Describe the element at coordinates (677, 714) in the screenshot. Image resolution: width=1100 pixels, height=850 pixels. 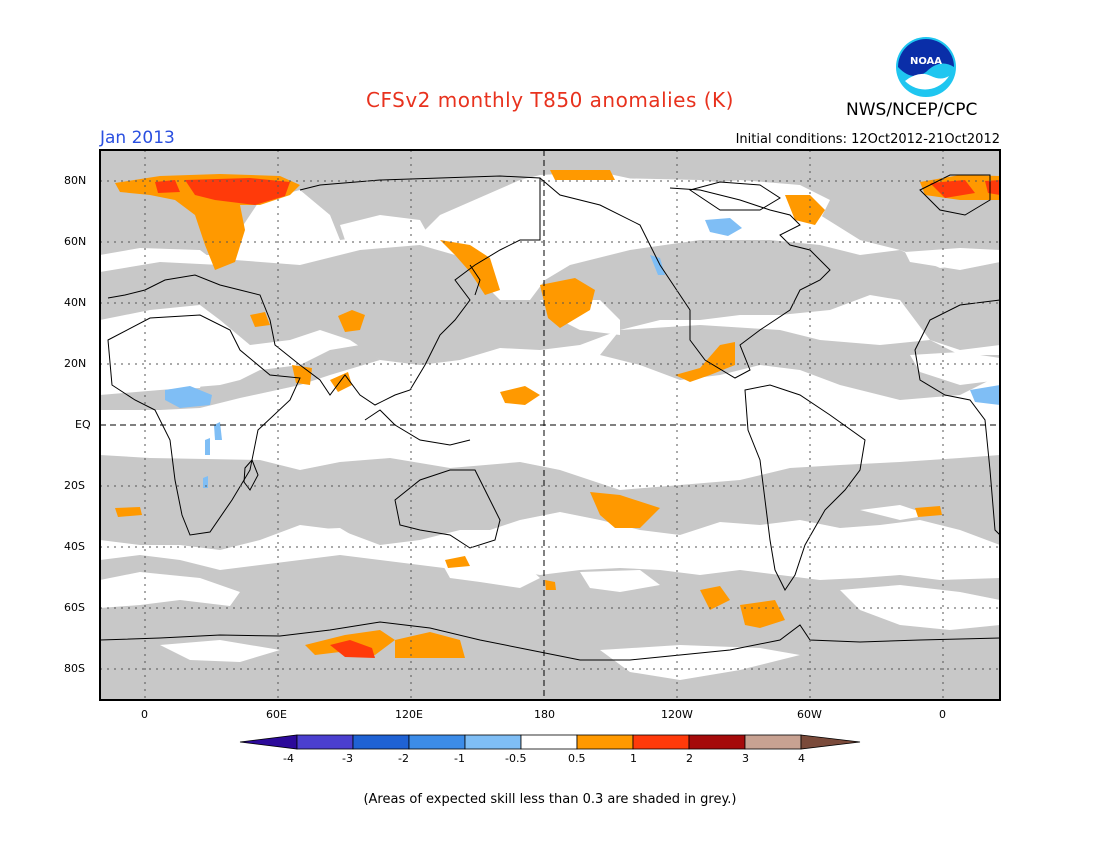
I see `lon-label: 120W` at that location.